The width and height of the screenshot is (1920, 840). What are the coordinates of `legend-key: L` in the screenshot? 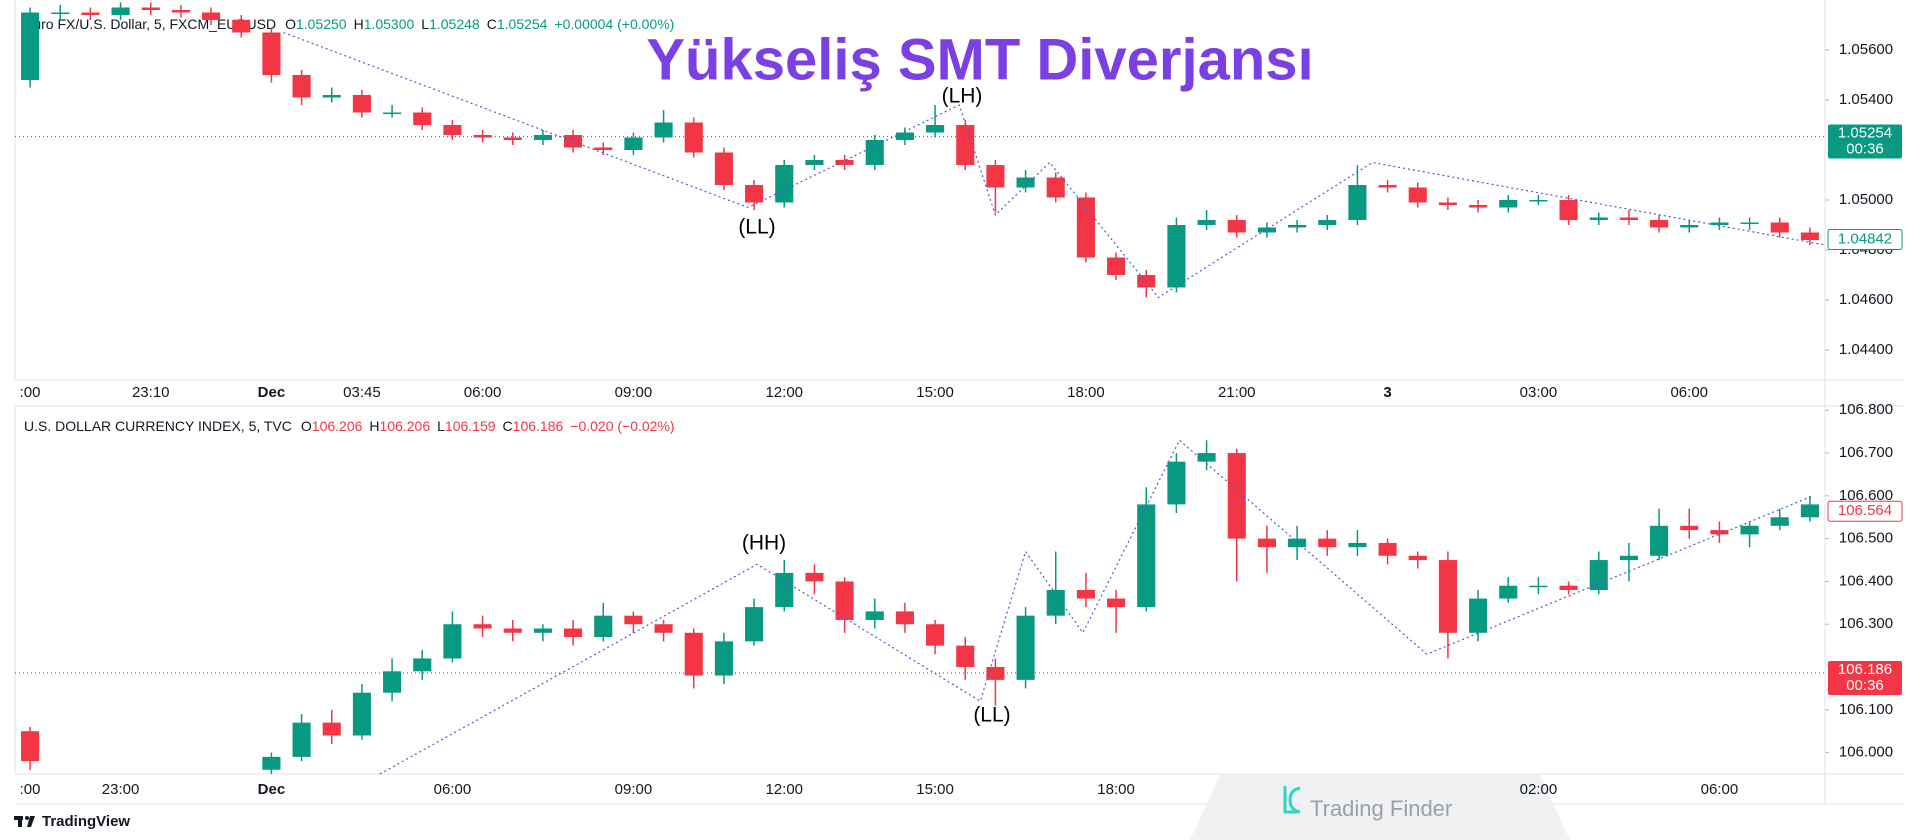 It's located at (425, 24).